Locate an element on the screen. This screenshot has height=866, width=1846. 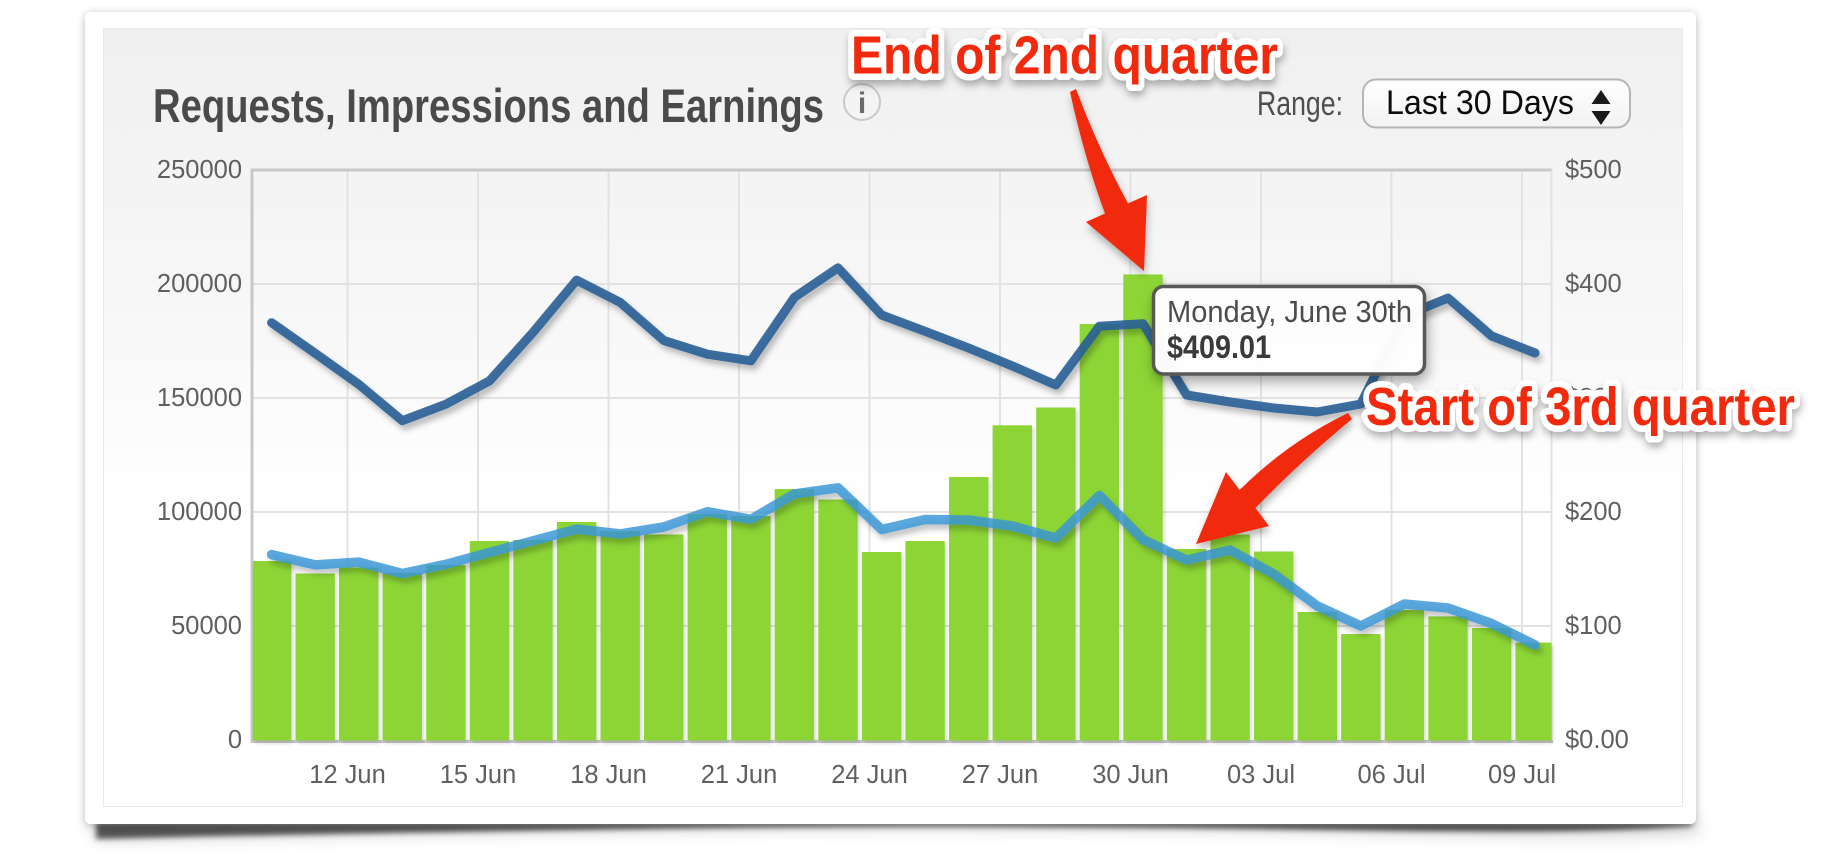
svg-text: 50000 is located at coordinates (206, 626).